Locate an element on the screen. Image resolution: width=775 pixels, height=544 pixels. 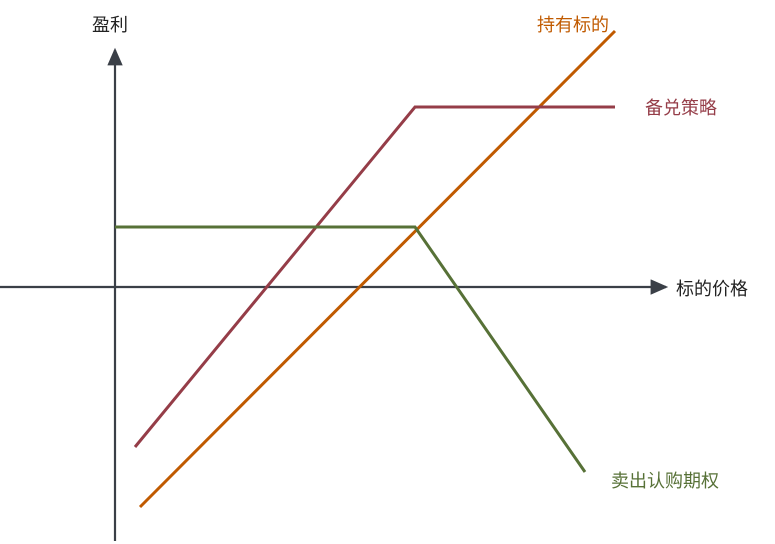
x-axis-label: 标的价格 is located at coordinates (712, 289).